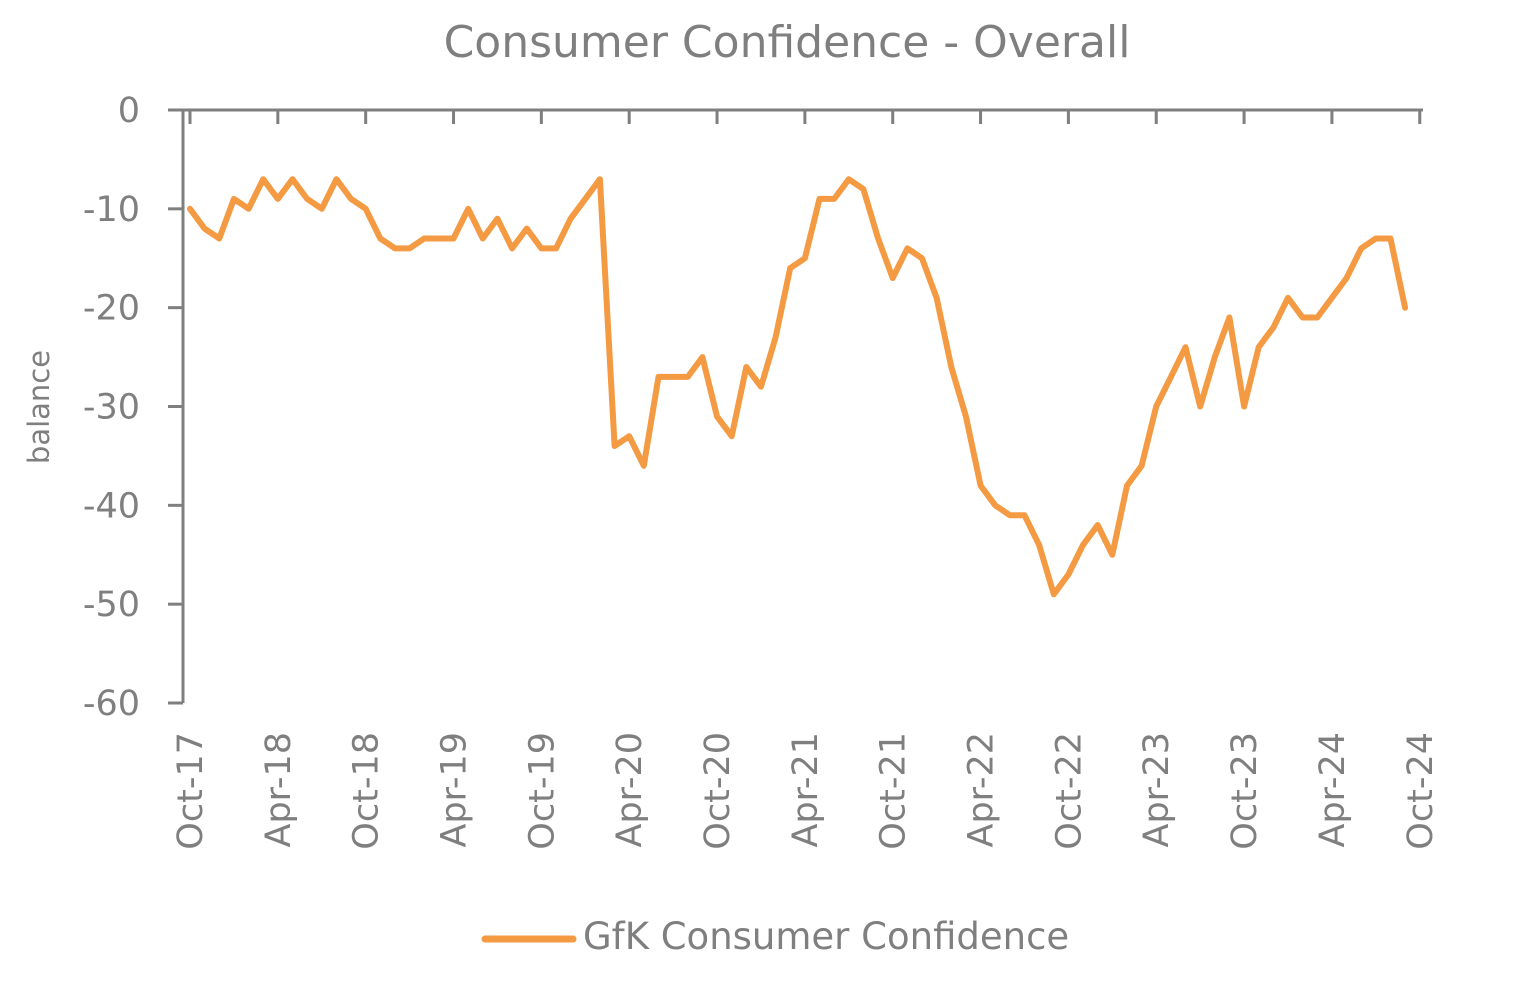 Image resolution: width=1535 pixels, height=1003 pixels. I want to click on x-tick-label: Oct-18, so click(367, 791).